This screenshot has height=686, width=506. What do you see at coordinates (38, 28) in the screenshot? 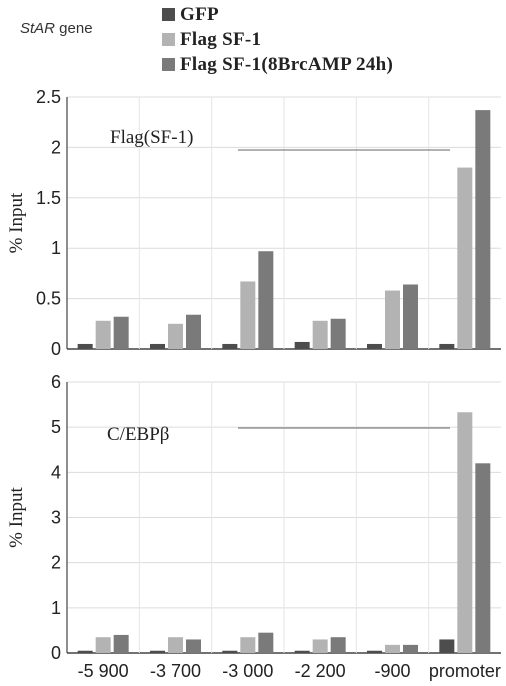
I see `gene-name: StAR` at bounding box center [38, 28].